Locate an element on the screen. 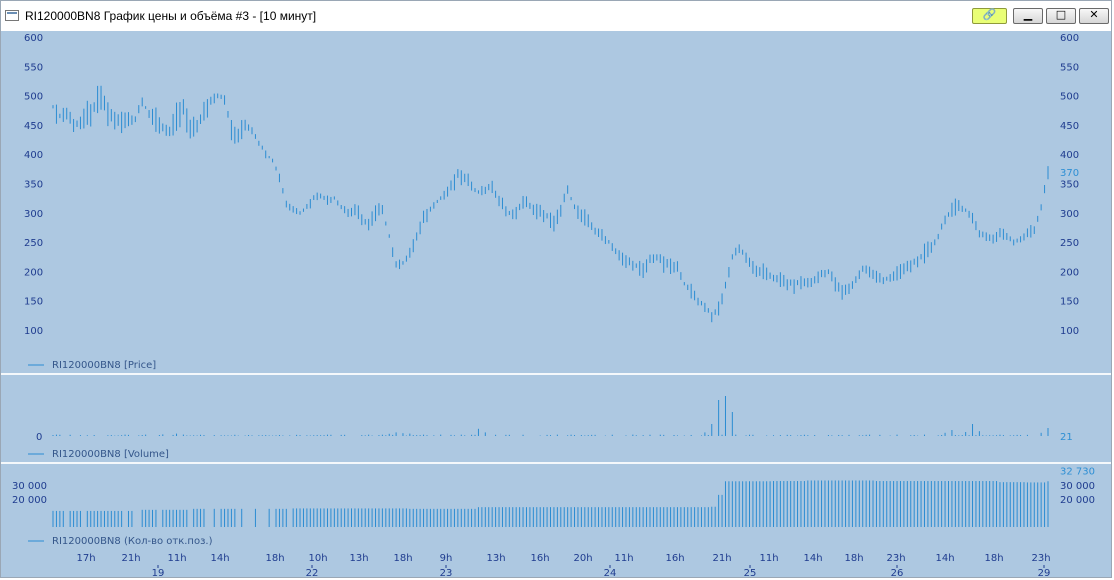 The height and width of the screenshot is (580, 1114). price-ytick-left: 400 is located at coordinates (33, 155).